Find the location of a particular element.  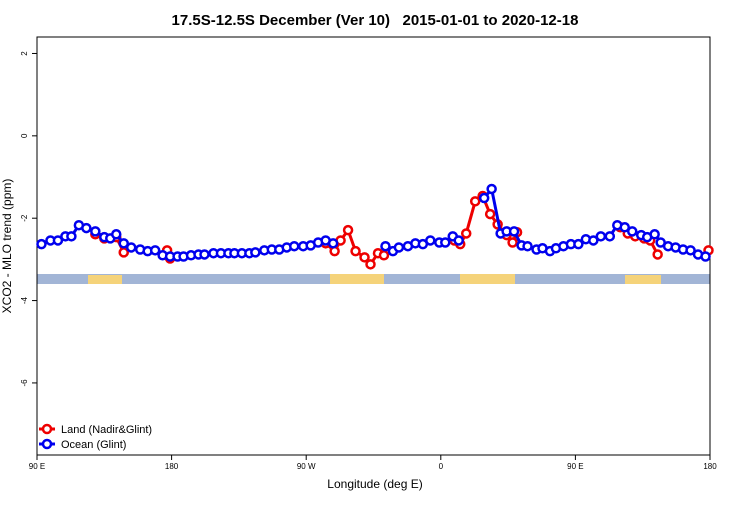

x-tick-label: 90 W is located at coordinates (306, 466).